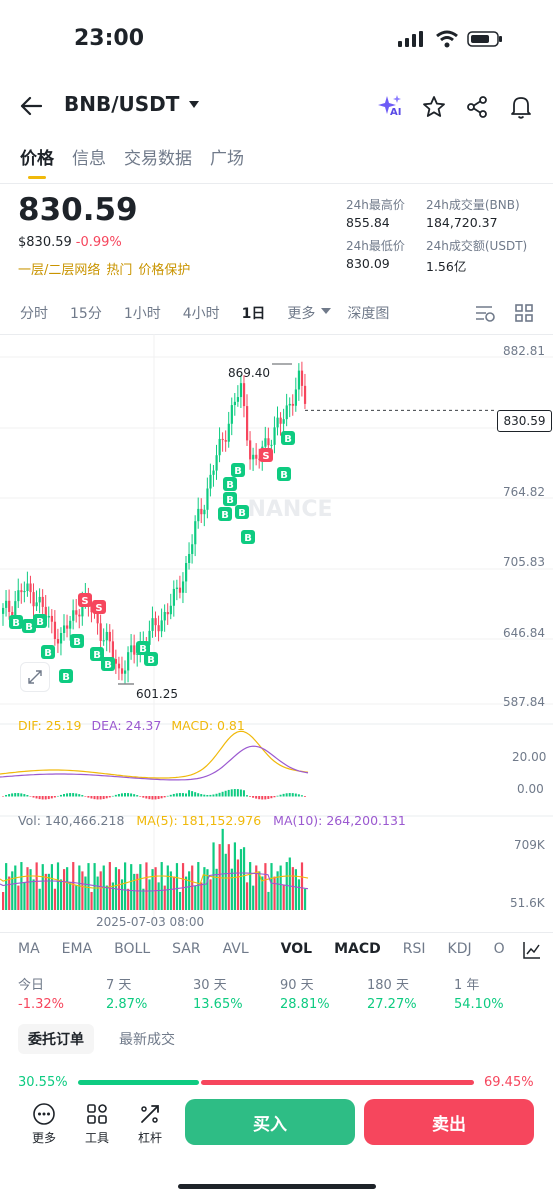 The width and height of the screenshot is (553, 1200). I want to click on sell-button: 卖出, so click(449, 1122).